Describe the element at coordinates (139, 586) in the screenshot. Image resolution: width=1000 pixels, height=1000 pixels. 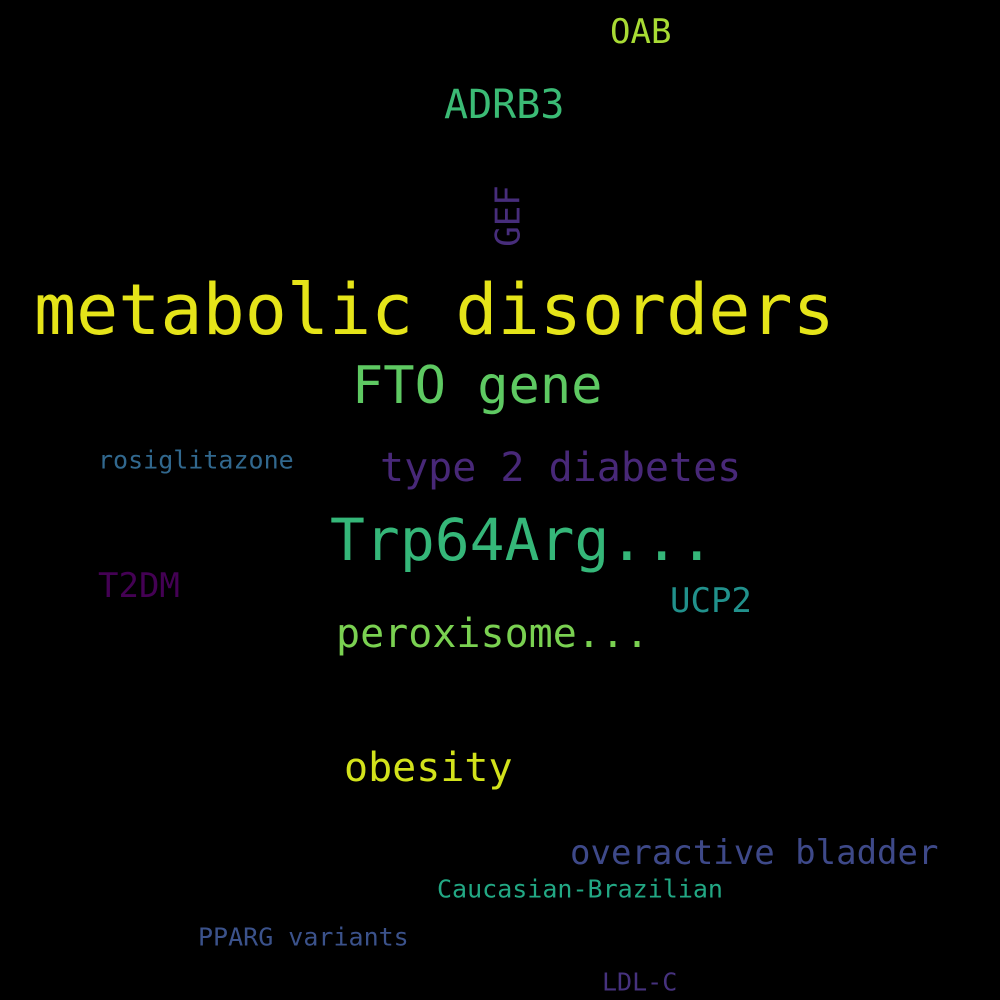
I see `word-t2dm: T2DM` at that location.